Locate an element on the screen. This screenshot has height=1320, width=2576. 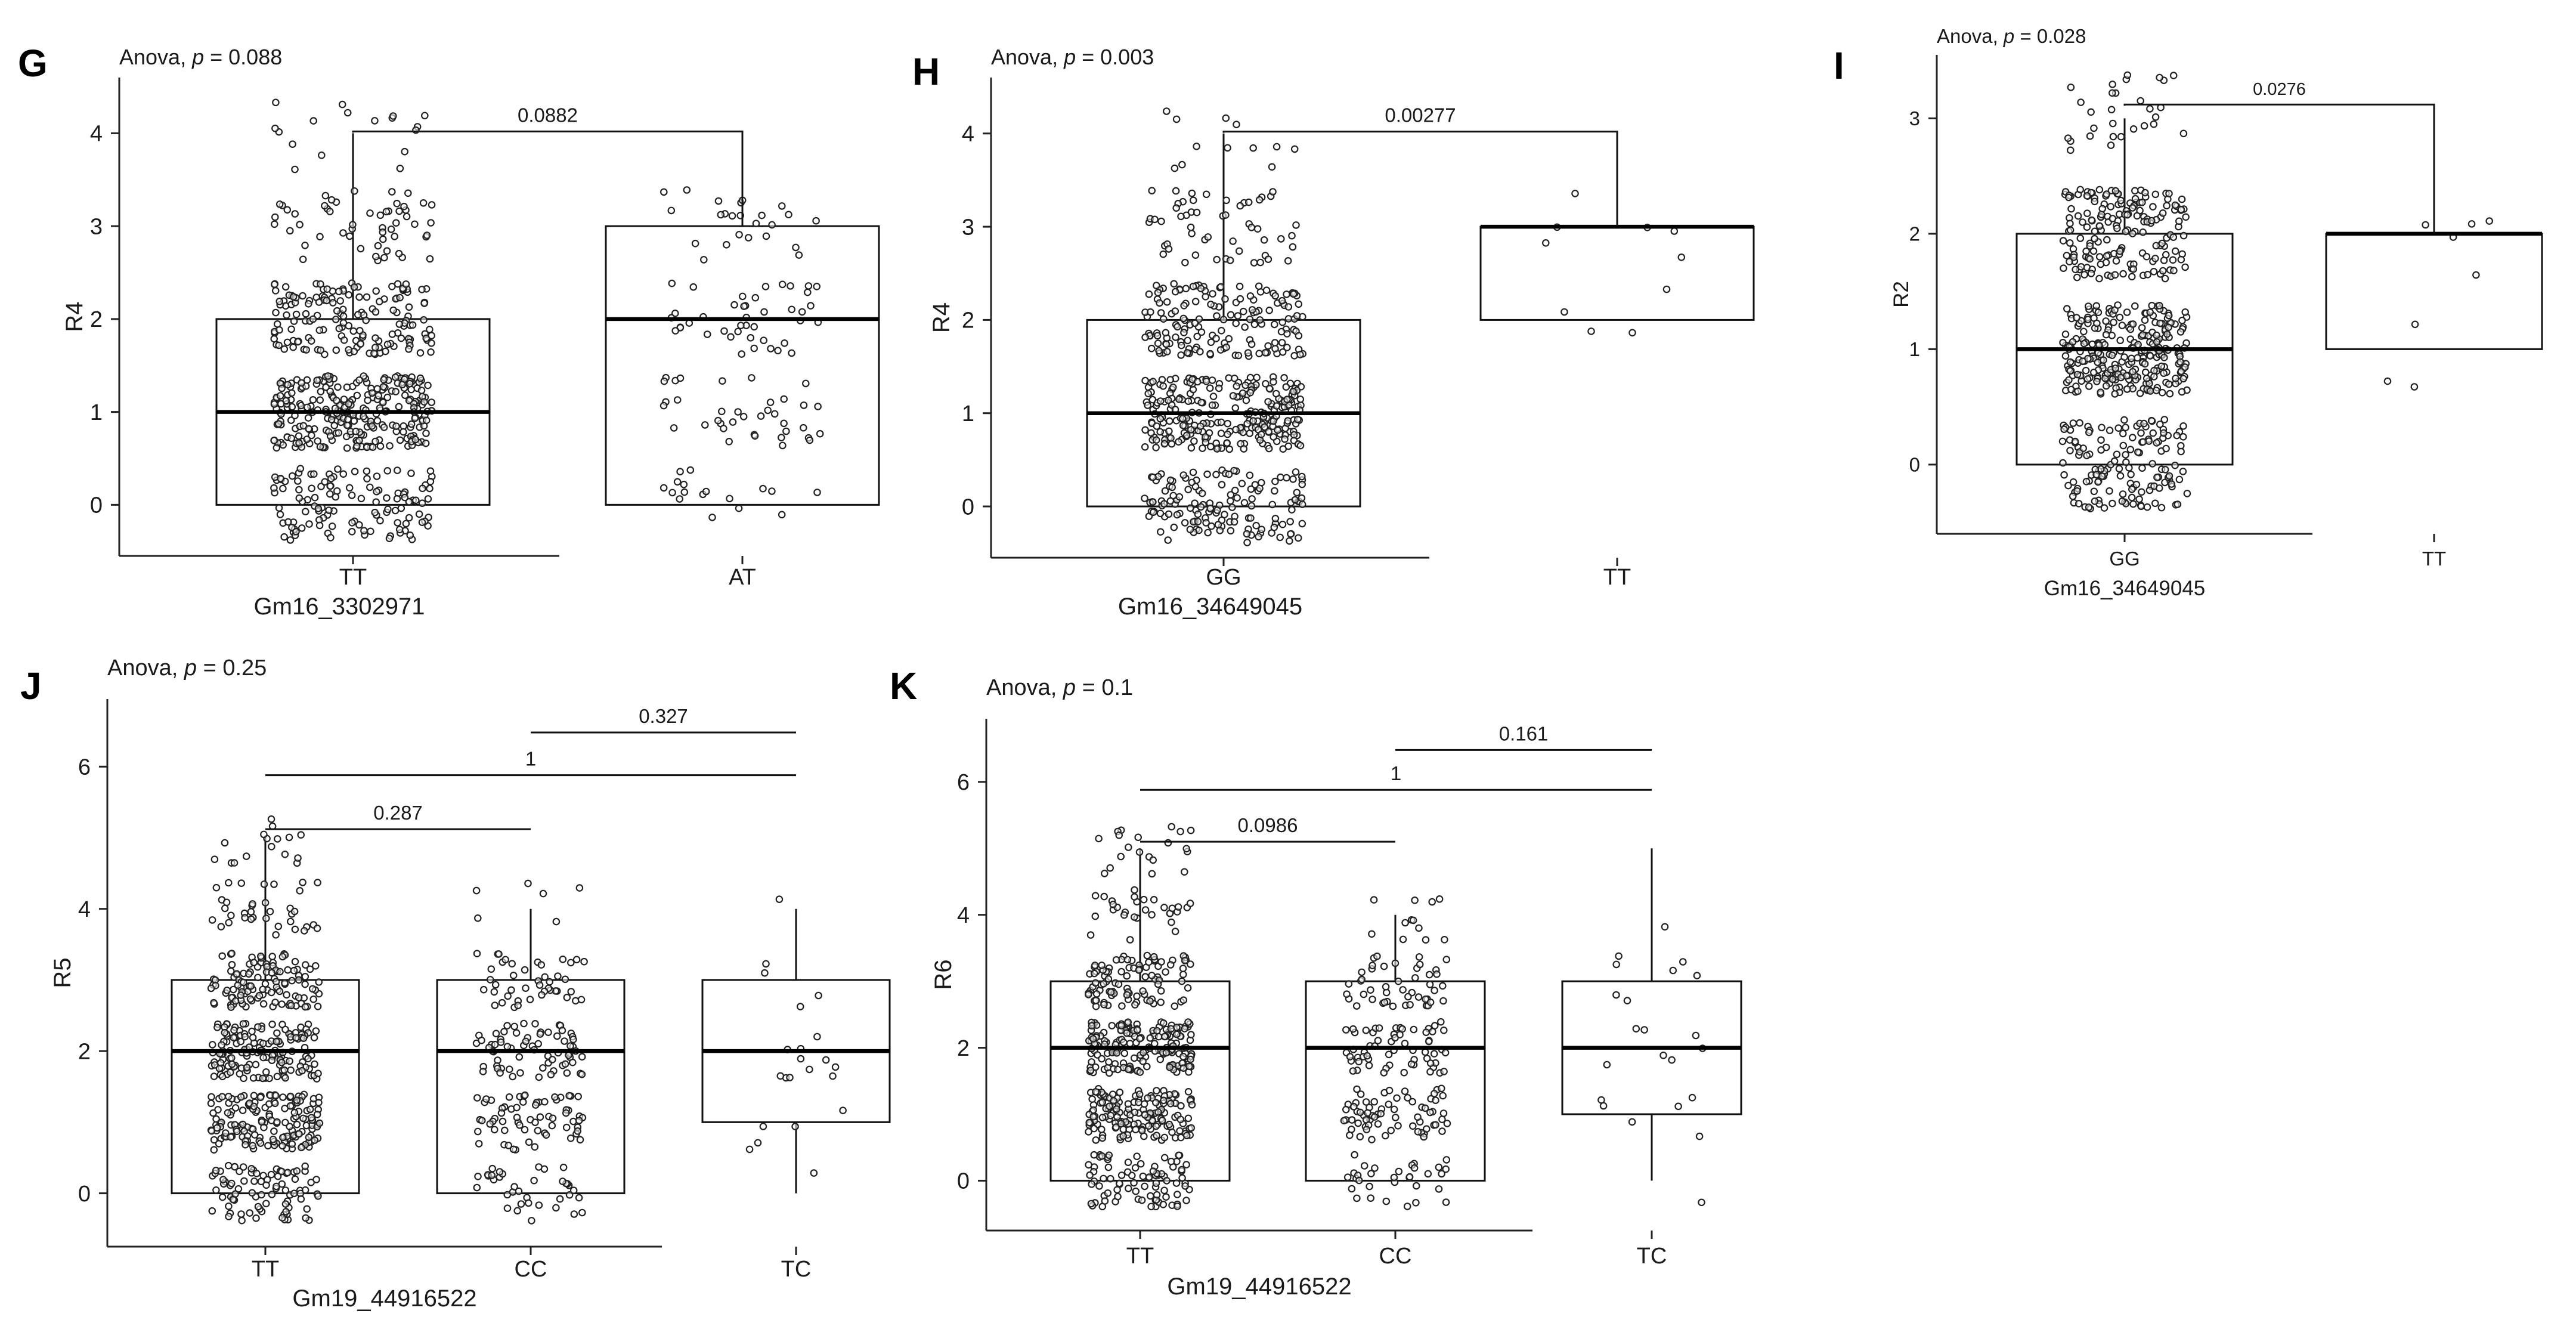
title-prefix: Anova, is located at coordinates (155, 57).